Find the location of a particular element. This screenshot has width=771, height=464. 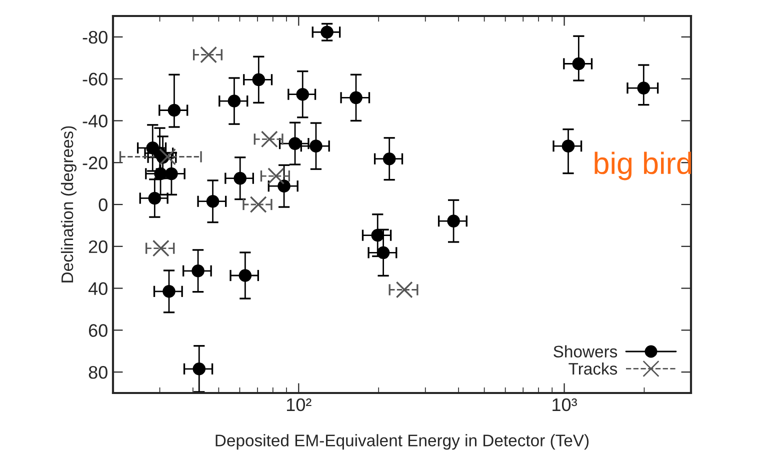

y-tick-label: -80 is located at coordinates (95, 37).